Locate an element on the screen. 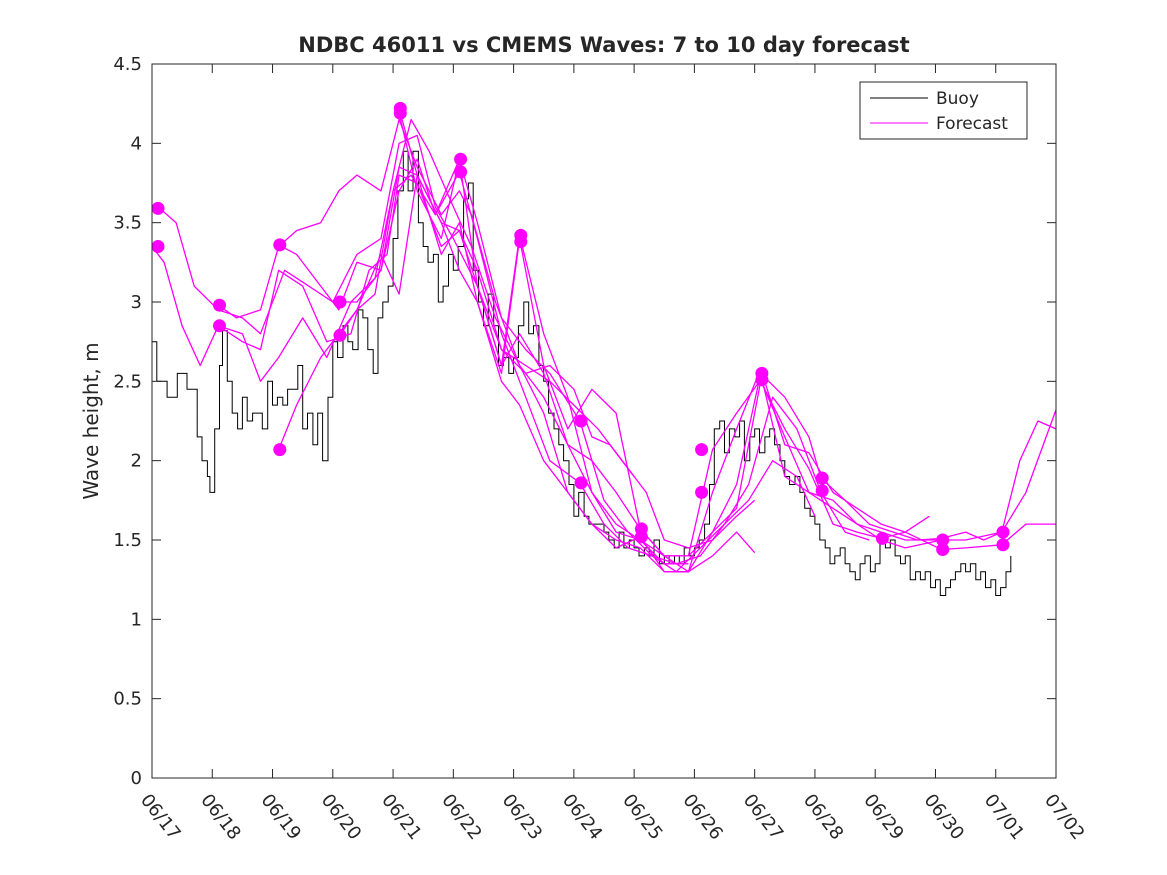 This screenshot has height=875, width=1167. legend-buoy-label: Buoy is located at coordinates (957, 99).